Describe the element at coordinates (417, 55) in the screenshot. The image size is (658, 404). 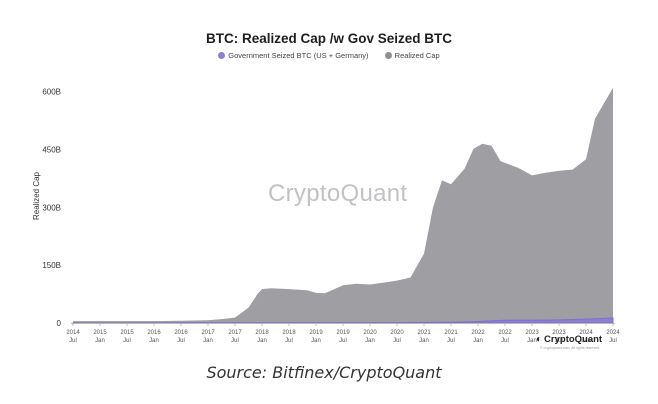
I see `legend-label-realized-cap: Realized Cap` at that location.